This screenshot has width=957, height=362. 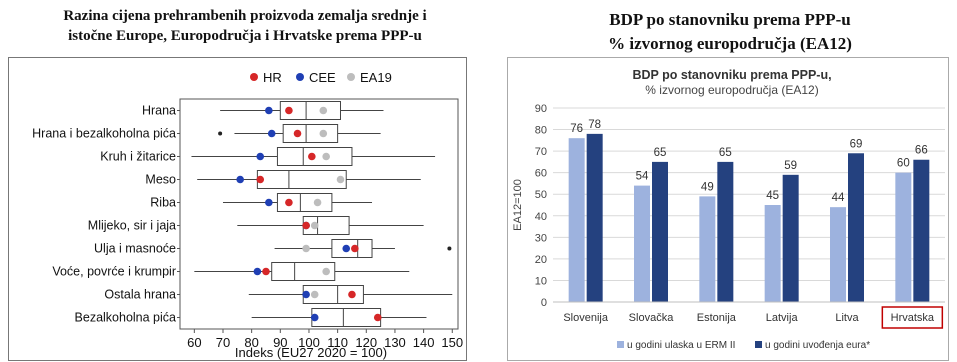 What do you see at coordinates (104, 134) in the screenshot?
I see `category-label: Hrana i bezalkoholna pića` at bounding box center [104, 134].